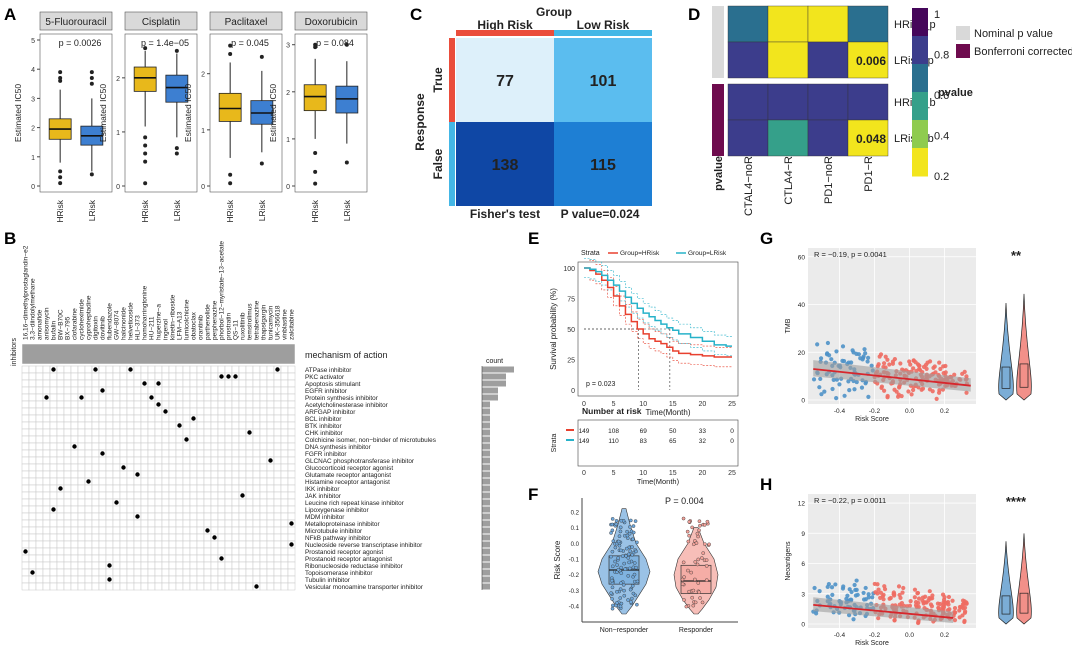 The image size is (1072, 655). What do you see at coordinates (323, 496) in the screenshot?
I see `mechanism-label: JAK inhibitor` at bounding box center [323, 496].